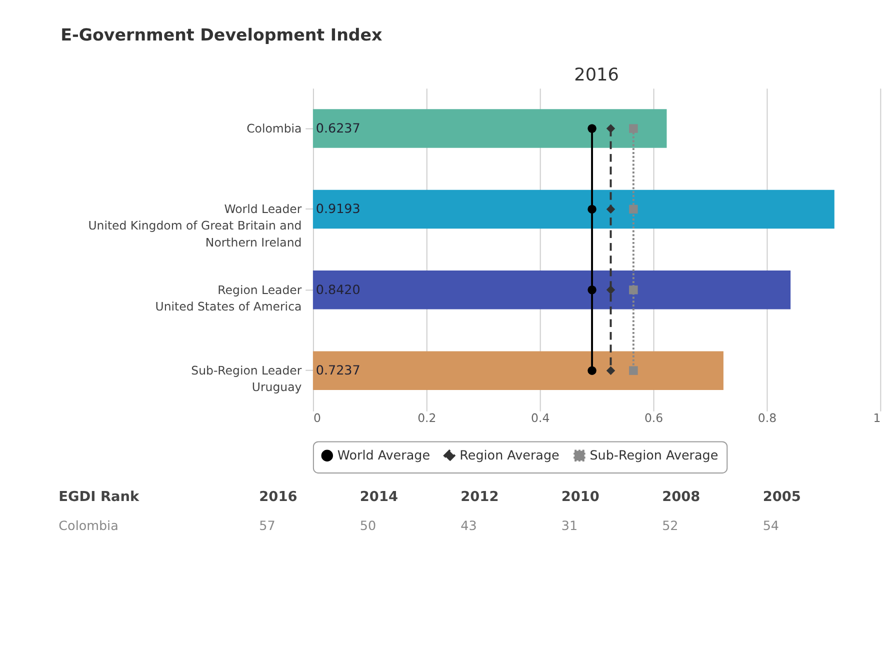 The width and height of the screenshot is (888, 668). What do you see at coordinates (681, 496) in the screenshot?
I see `text: 2008` at bounding box center [681, 496].